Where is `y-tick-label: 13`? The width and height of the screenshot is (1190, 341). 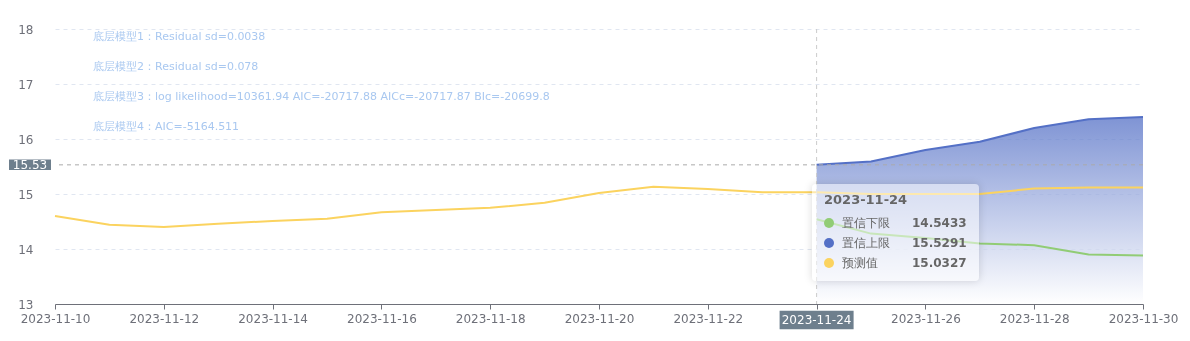
y-tick-label: 13 is located at coordinates (26, 304).